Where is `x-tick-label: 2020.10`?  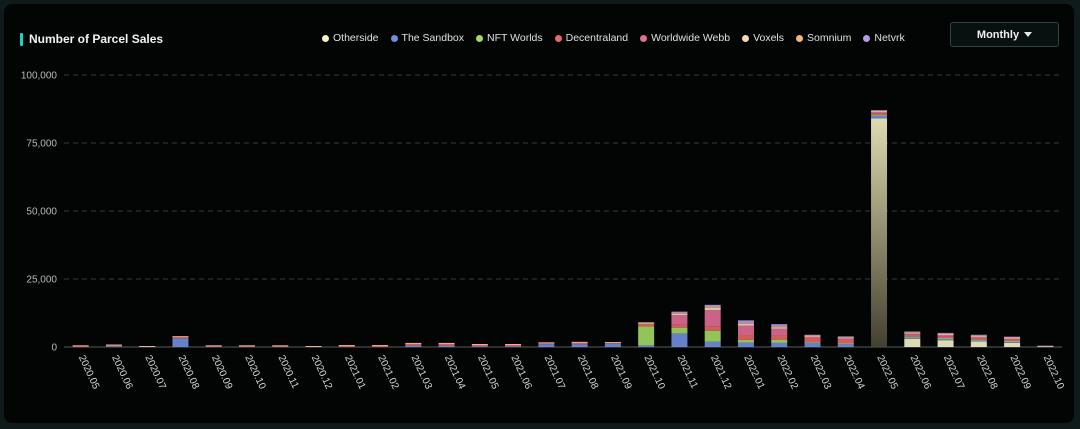
x-tick-label: 2020.10 is located at coordinates (254, 373).